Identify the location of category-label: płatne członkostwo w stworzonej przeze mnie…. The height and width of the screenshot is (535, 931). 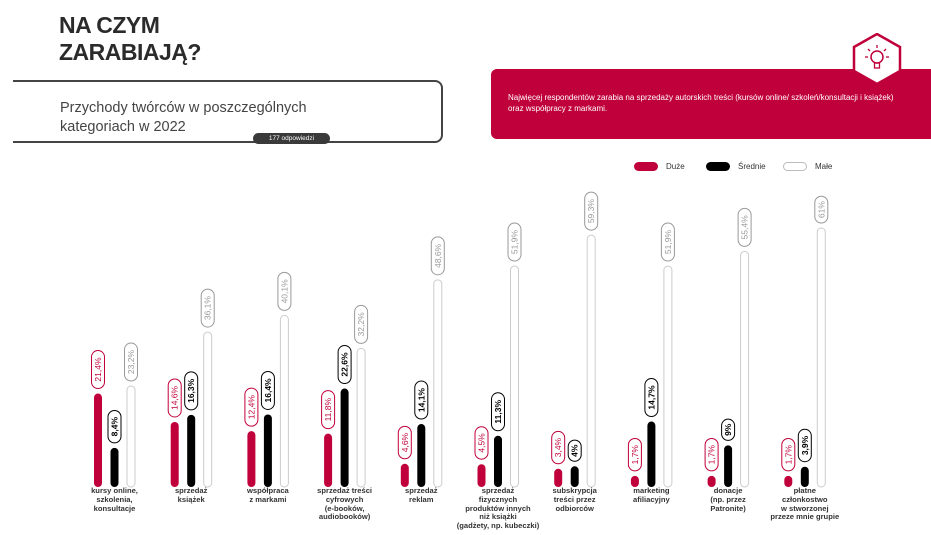
(805, 504).